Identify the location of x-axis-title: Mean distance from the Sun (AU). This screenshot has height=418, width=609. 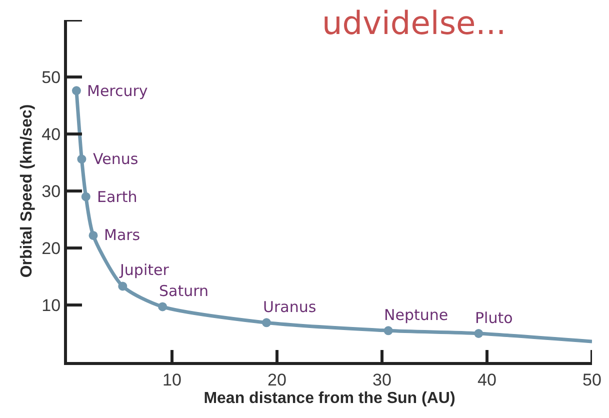
(330, 399).